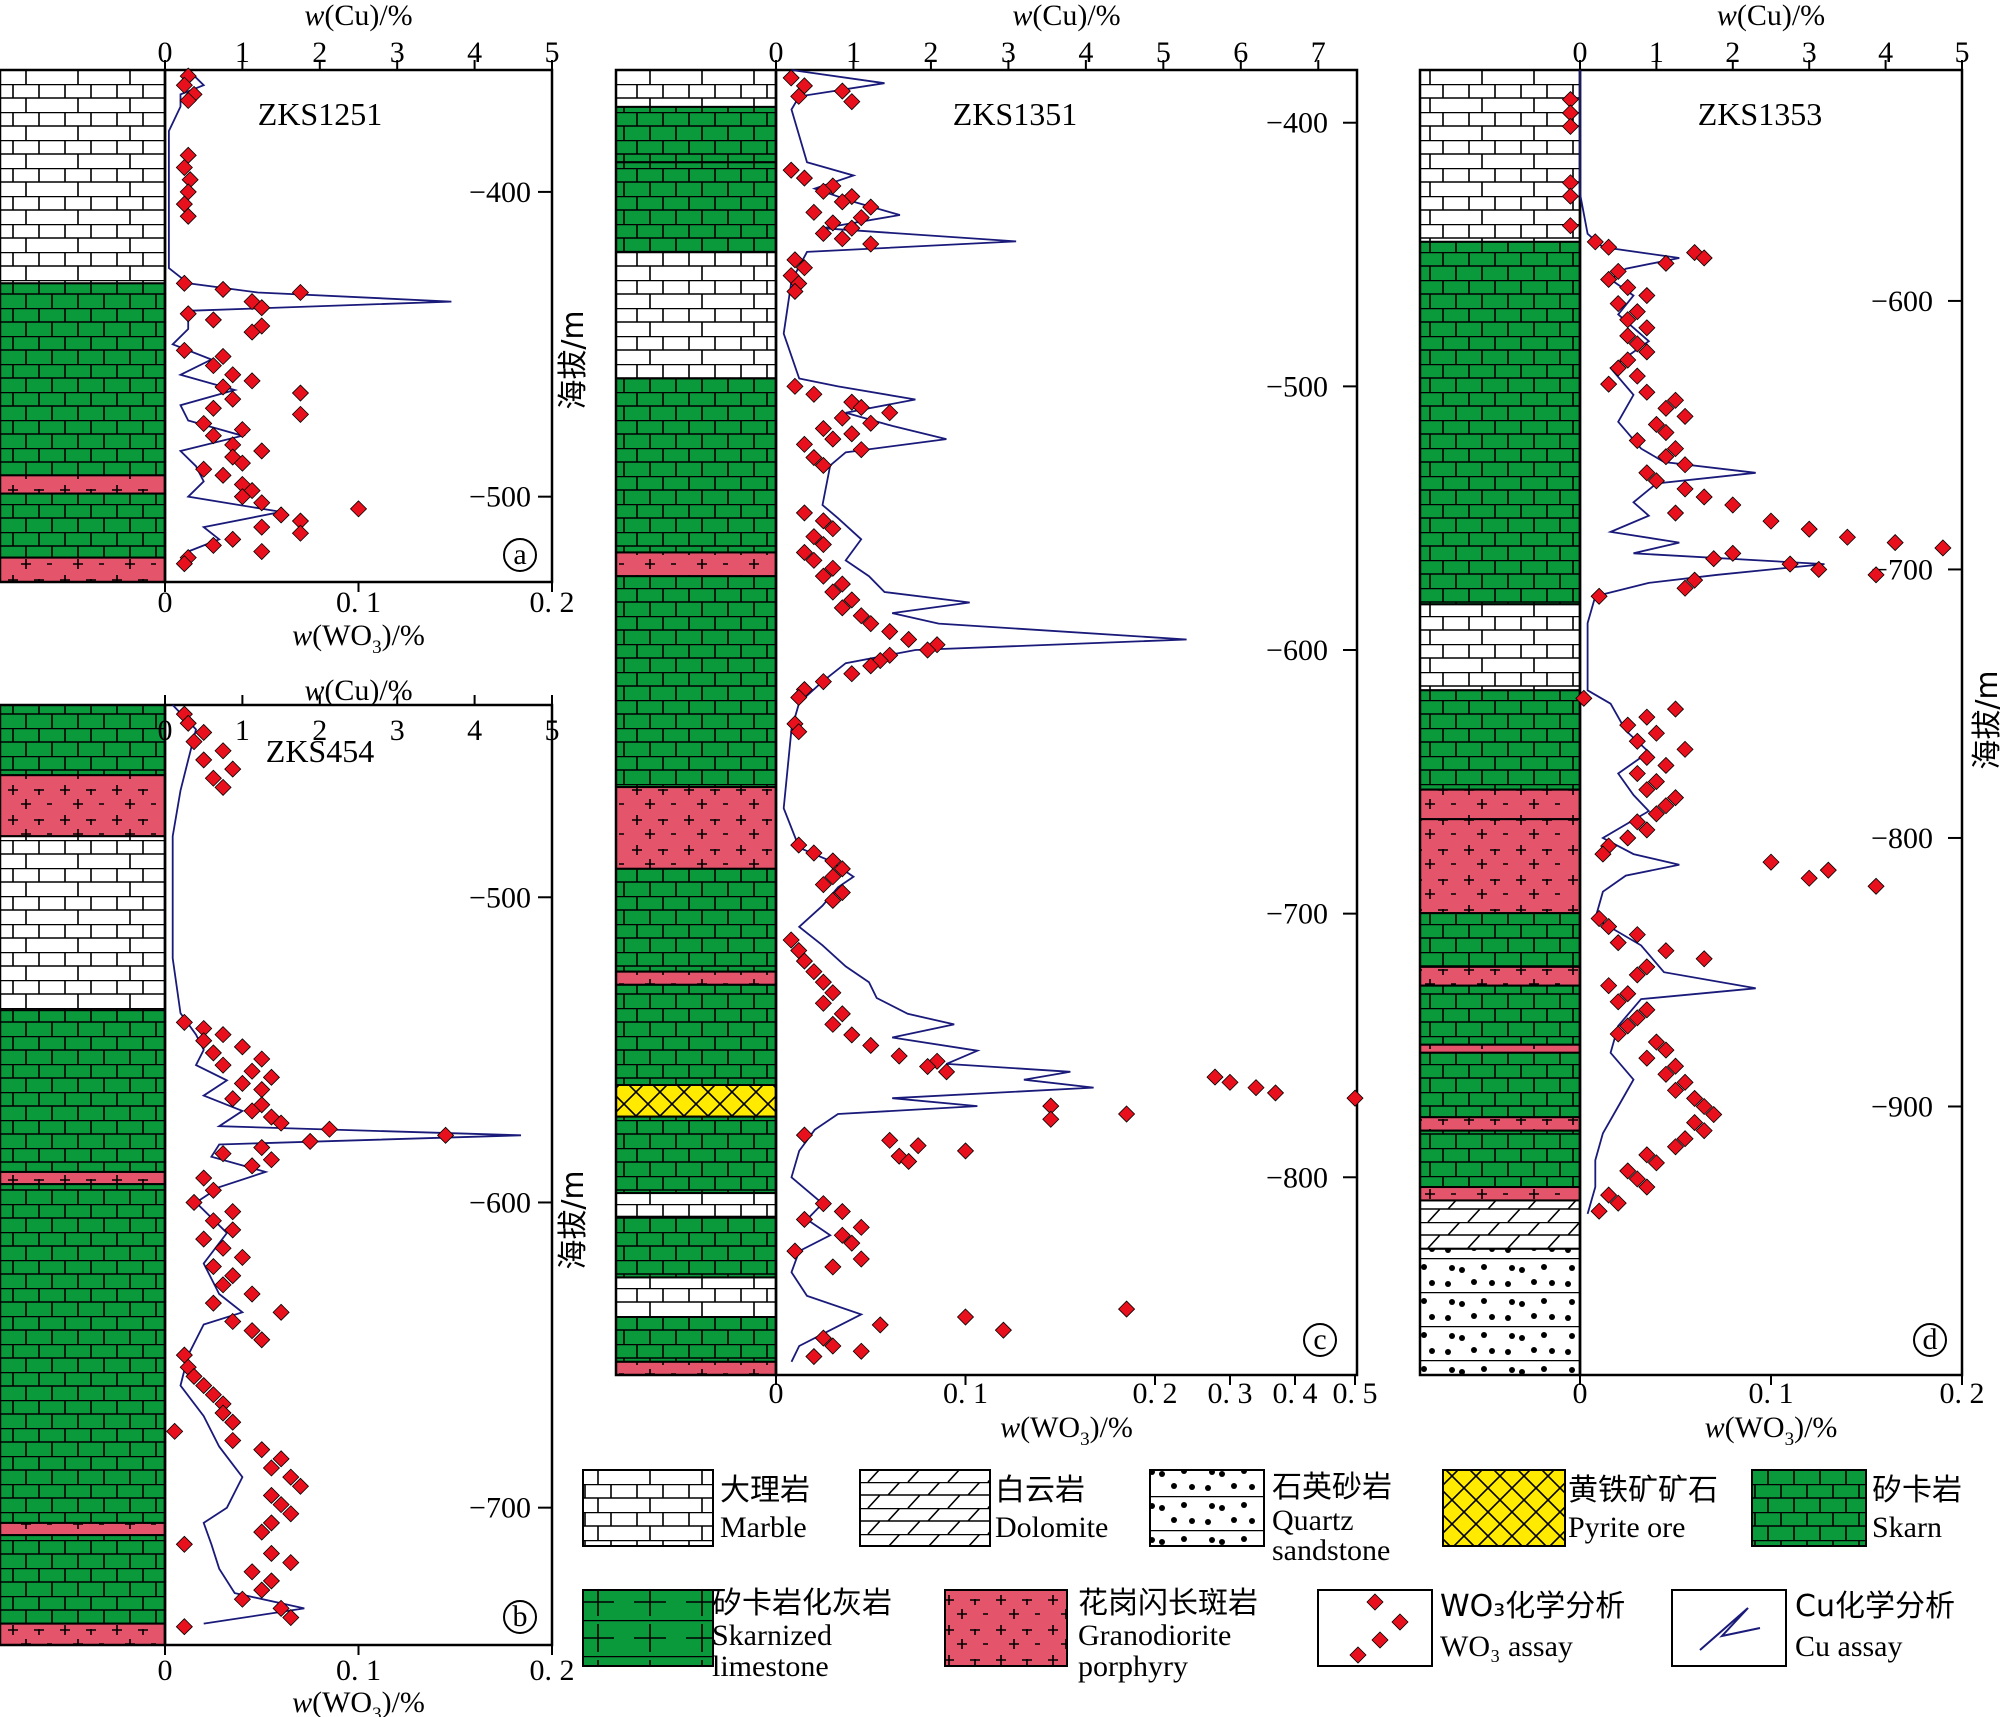  What do you see at coordinates (1331, 1550) in the screenshot?
I see `legend-quartz-en2: sandstone` at bounding box center [1331, 1550].